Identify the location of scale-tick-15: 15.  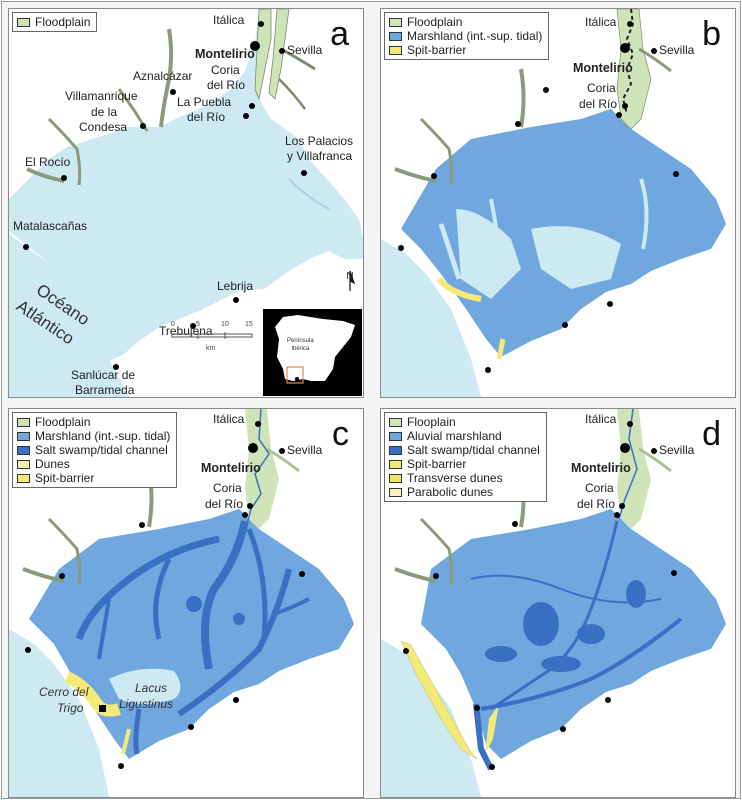
(249, 324).